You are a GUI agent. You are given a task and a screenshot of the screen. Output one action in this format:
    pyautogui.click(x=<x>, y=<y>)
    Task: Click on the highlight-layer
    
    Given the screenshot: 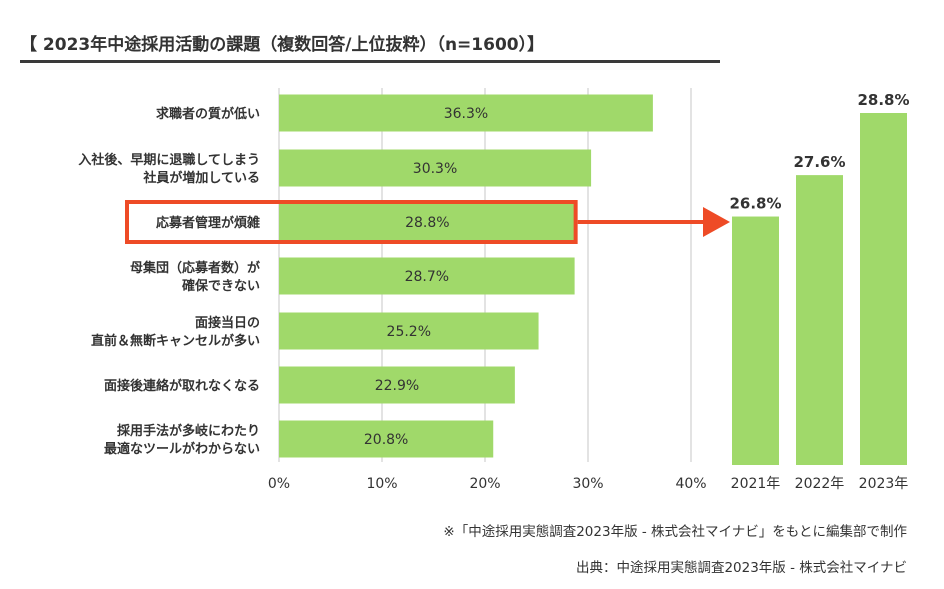 What is the action you would take?
    pyautogui.click(x=427, y=222)
    